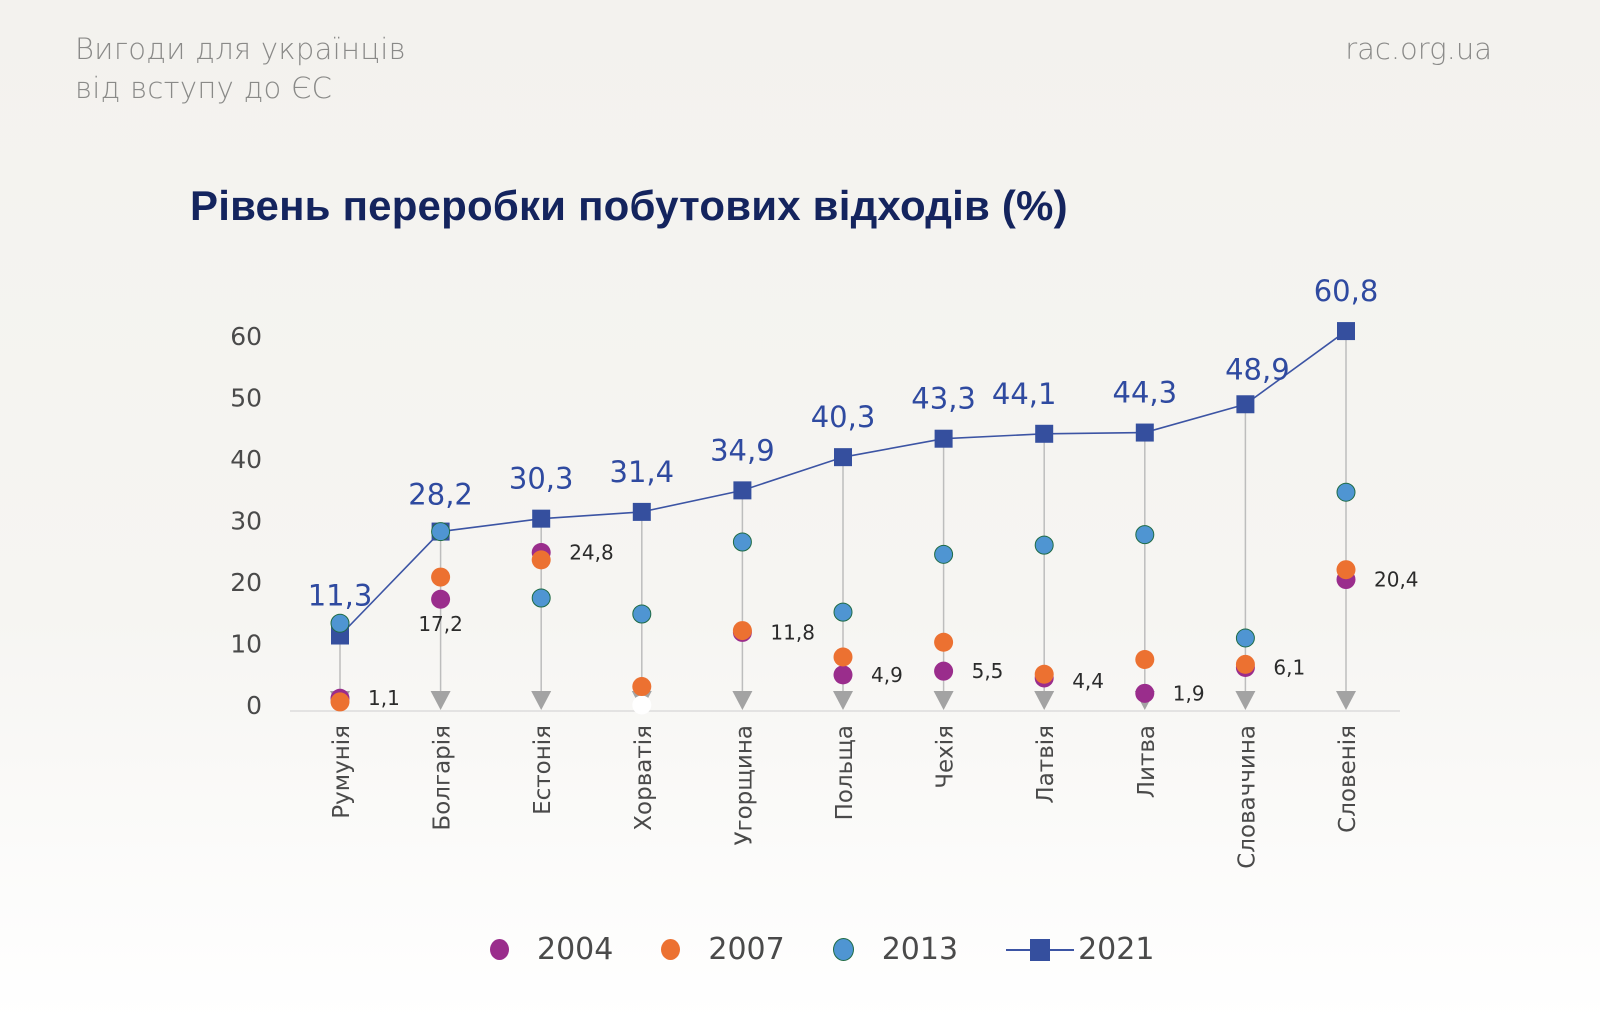 The image size is (1600, 1023). I want to click on legend-marker-2007, so click(671, 949).